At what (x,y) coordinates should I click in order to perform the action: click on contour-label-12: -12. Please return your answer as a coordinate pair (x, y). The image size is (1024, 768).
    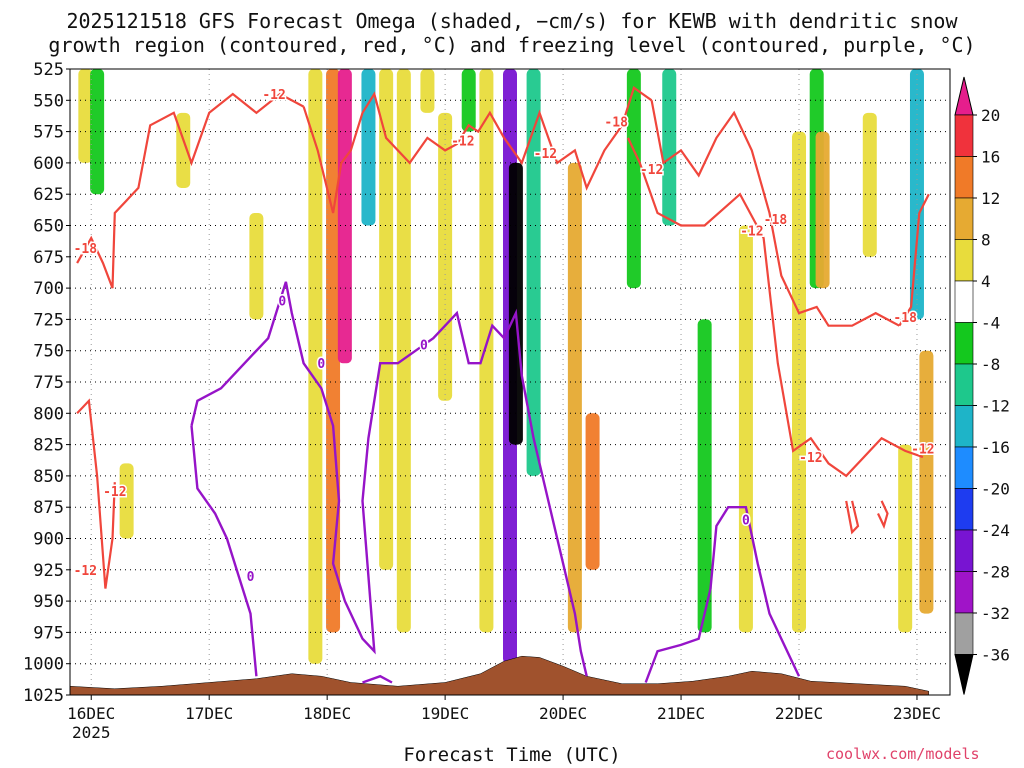
    Looking at the image, I should click on (922, 449).